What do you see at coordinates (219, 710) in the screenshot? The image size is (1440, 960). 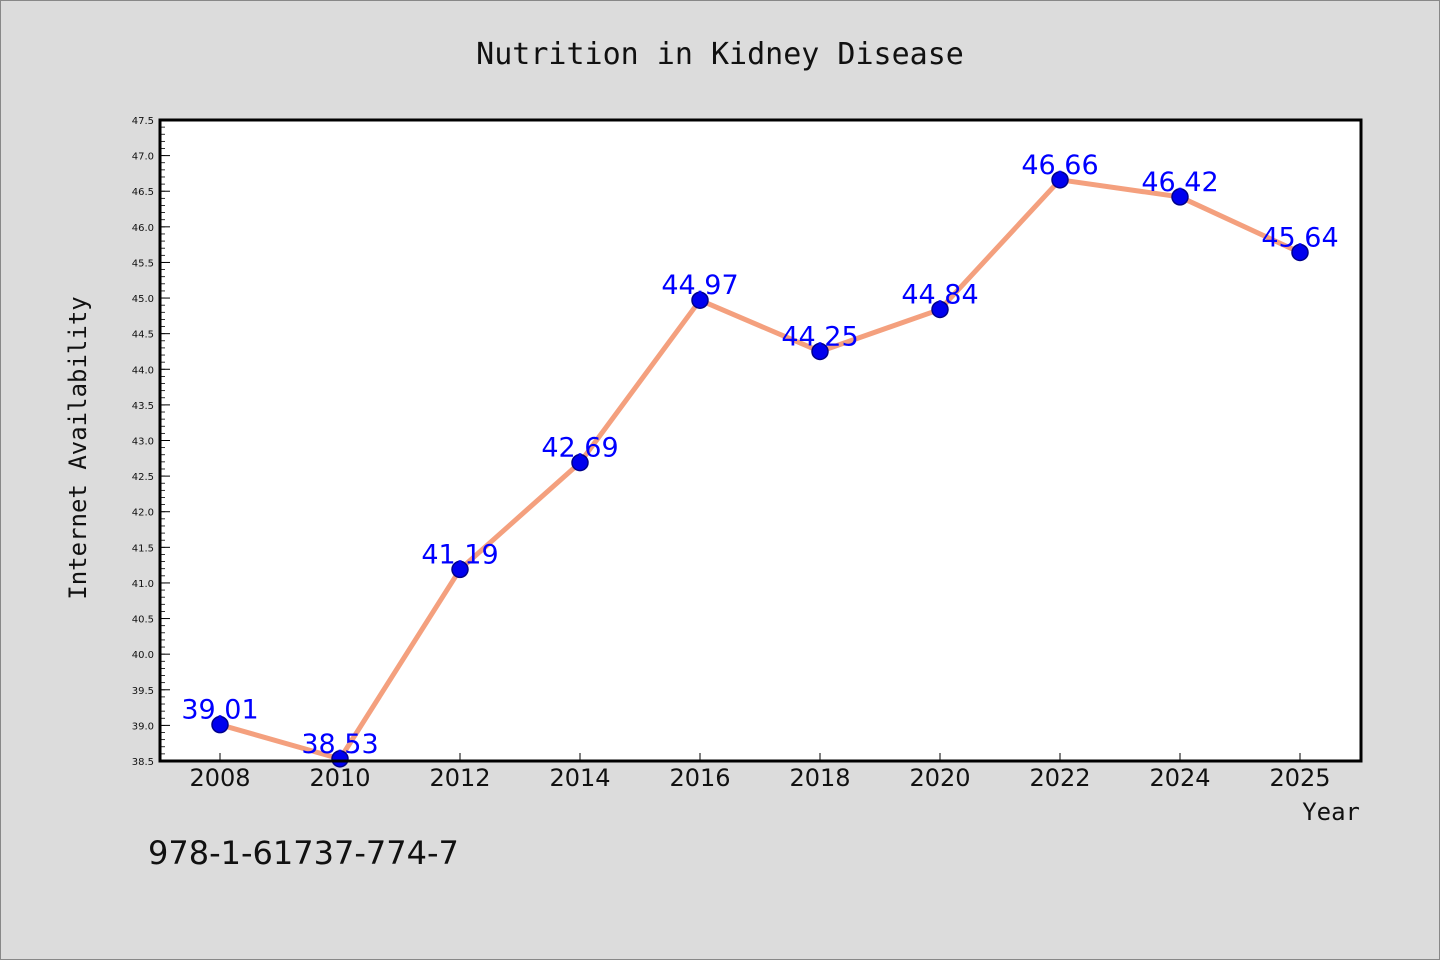 I see `data-label: 39.01` at bounding box center [219, 710].